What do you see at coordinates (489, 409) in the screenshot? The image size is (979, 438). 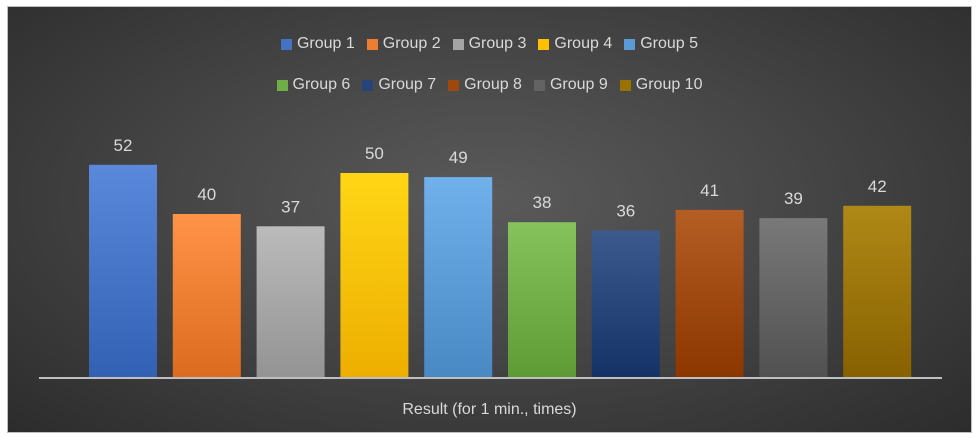 I see `x-axis-label: Result (for 1 min., times)` at bounding box center [489, 409].